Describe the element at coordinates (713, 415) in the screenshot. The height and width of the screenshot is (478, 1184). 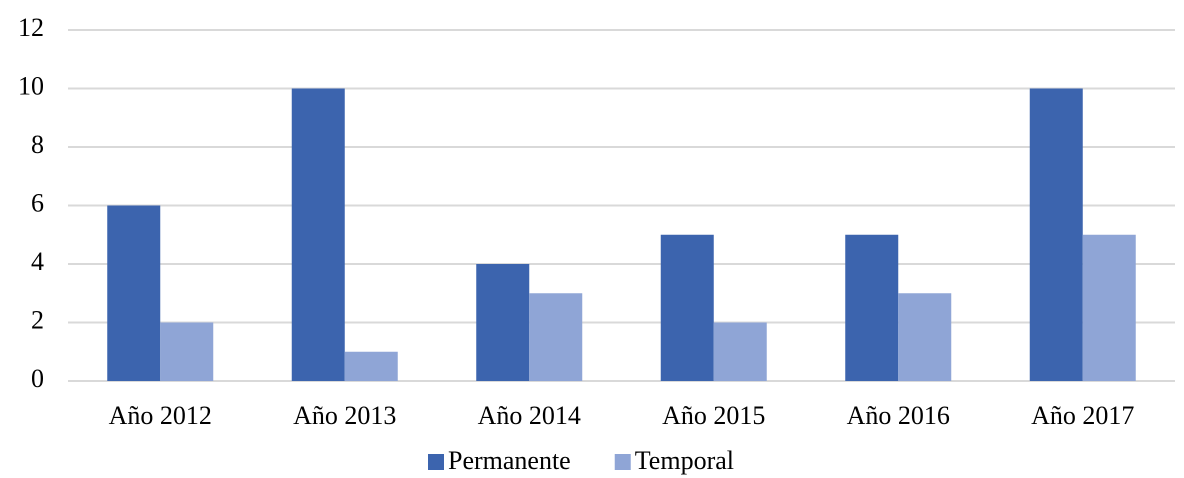
I see `x-tick-label: Año 2015` at that location.